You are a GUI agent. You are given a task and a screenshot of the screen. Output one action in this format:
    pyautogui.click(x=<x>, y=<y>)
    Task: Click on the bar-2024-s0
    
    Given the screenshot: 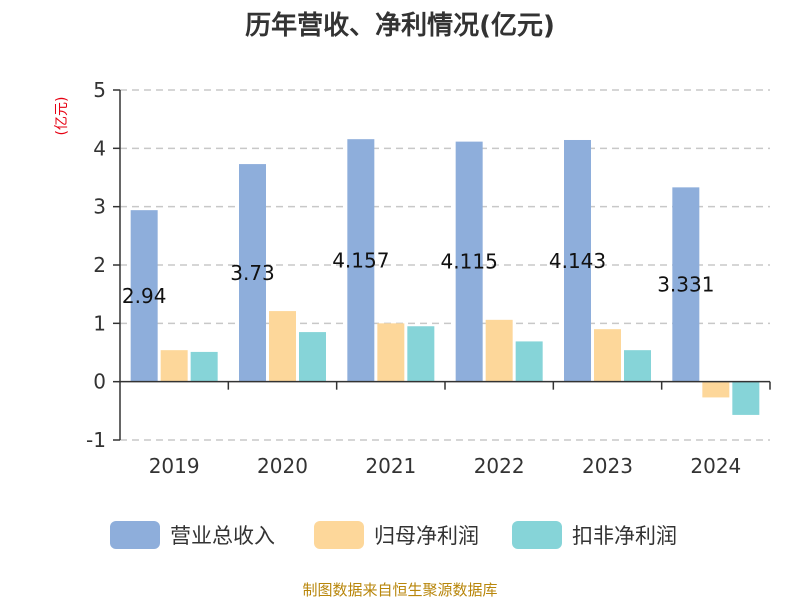 What is the action you would take?
    pyautogui.click(x=686, y=284)
    